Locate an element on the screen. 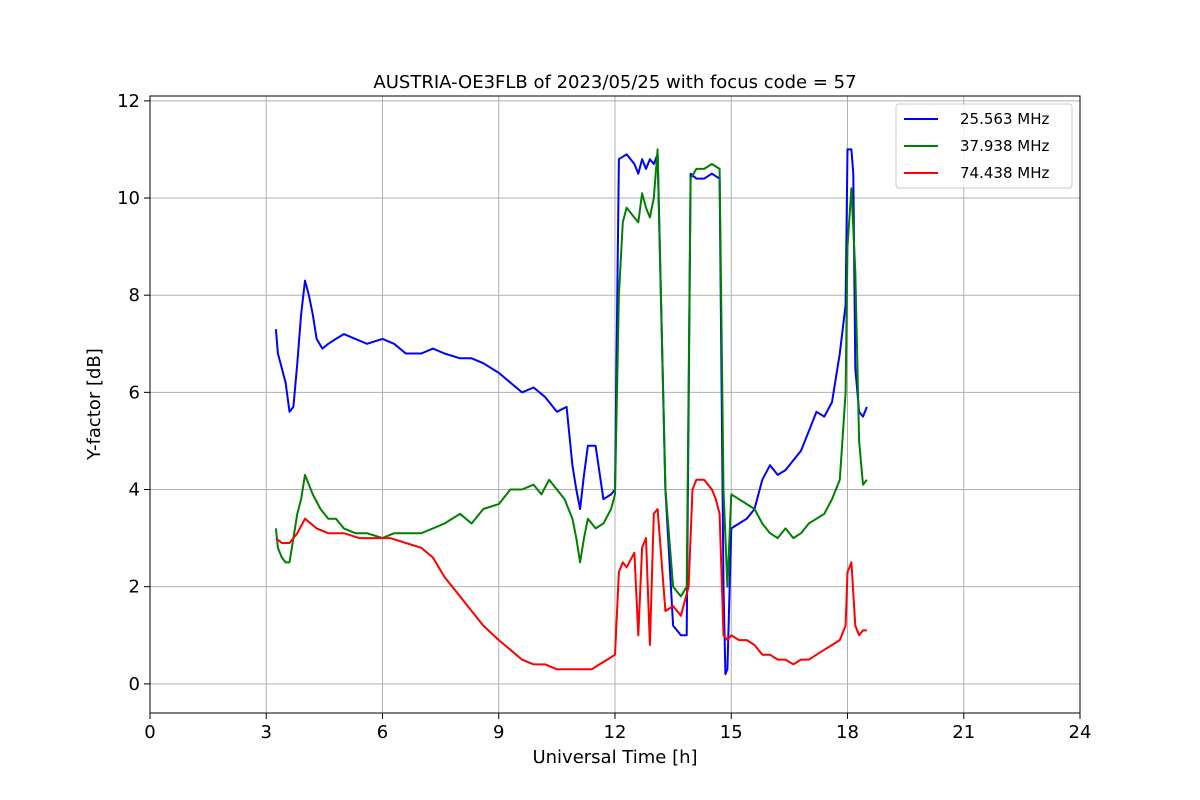 The image size is (1200, 800). x-tick-label: 6 is located at coordinates (382, 732).